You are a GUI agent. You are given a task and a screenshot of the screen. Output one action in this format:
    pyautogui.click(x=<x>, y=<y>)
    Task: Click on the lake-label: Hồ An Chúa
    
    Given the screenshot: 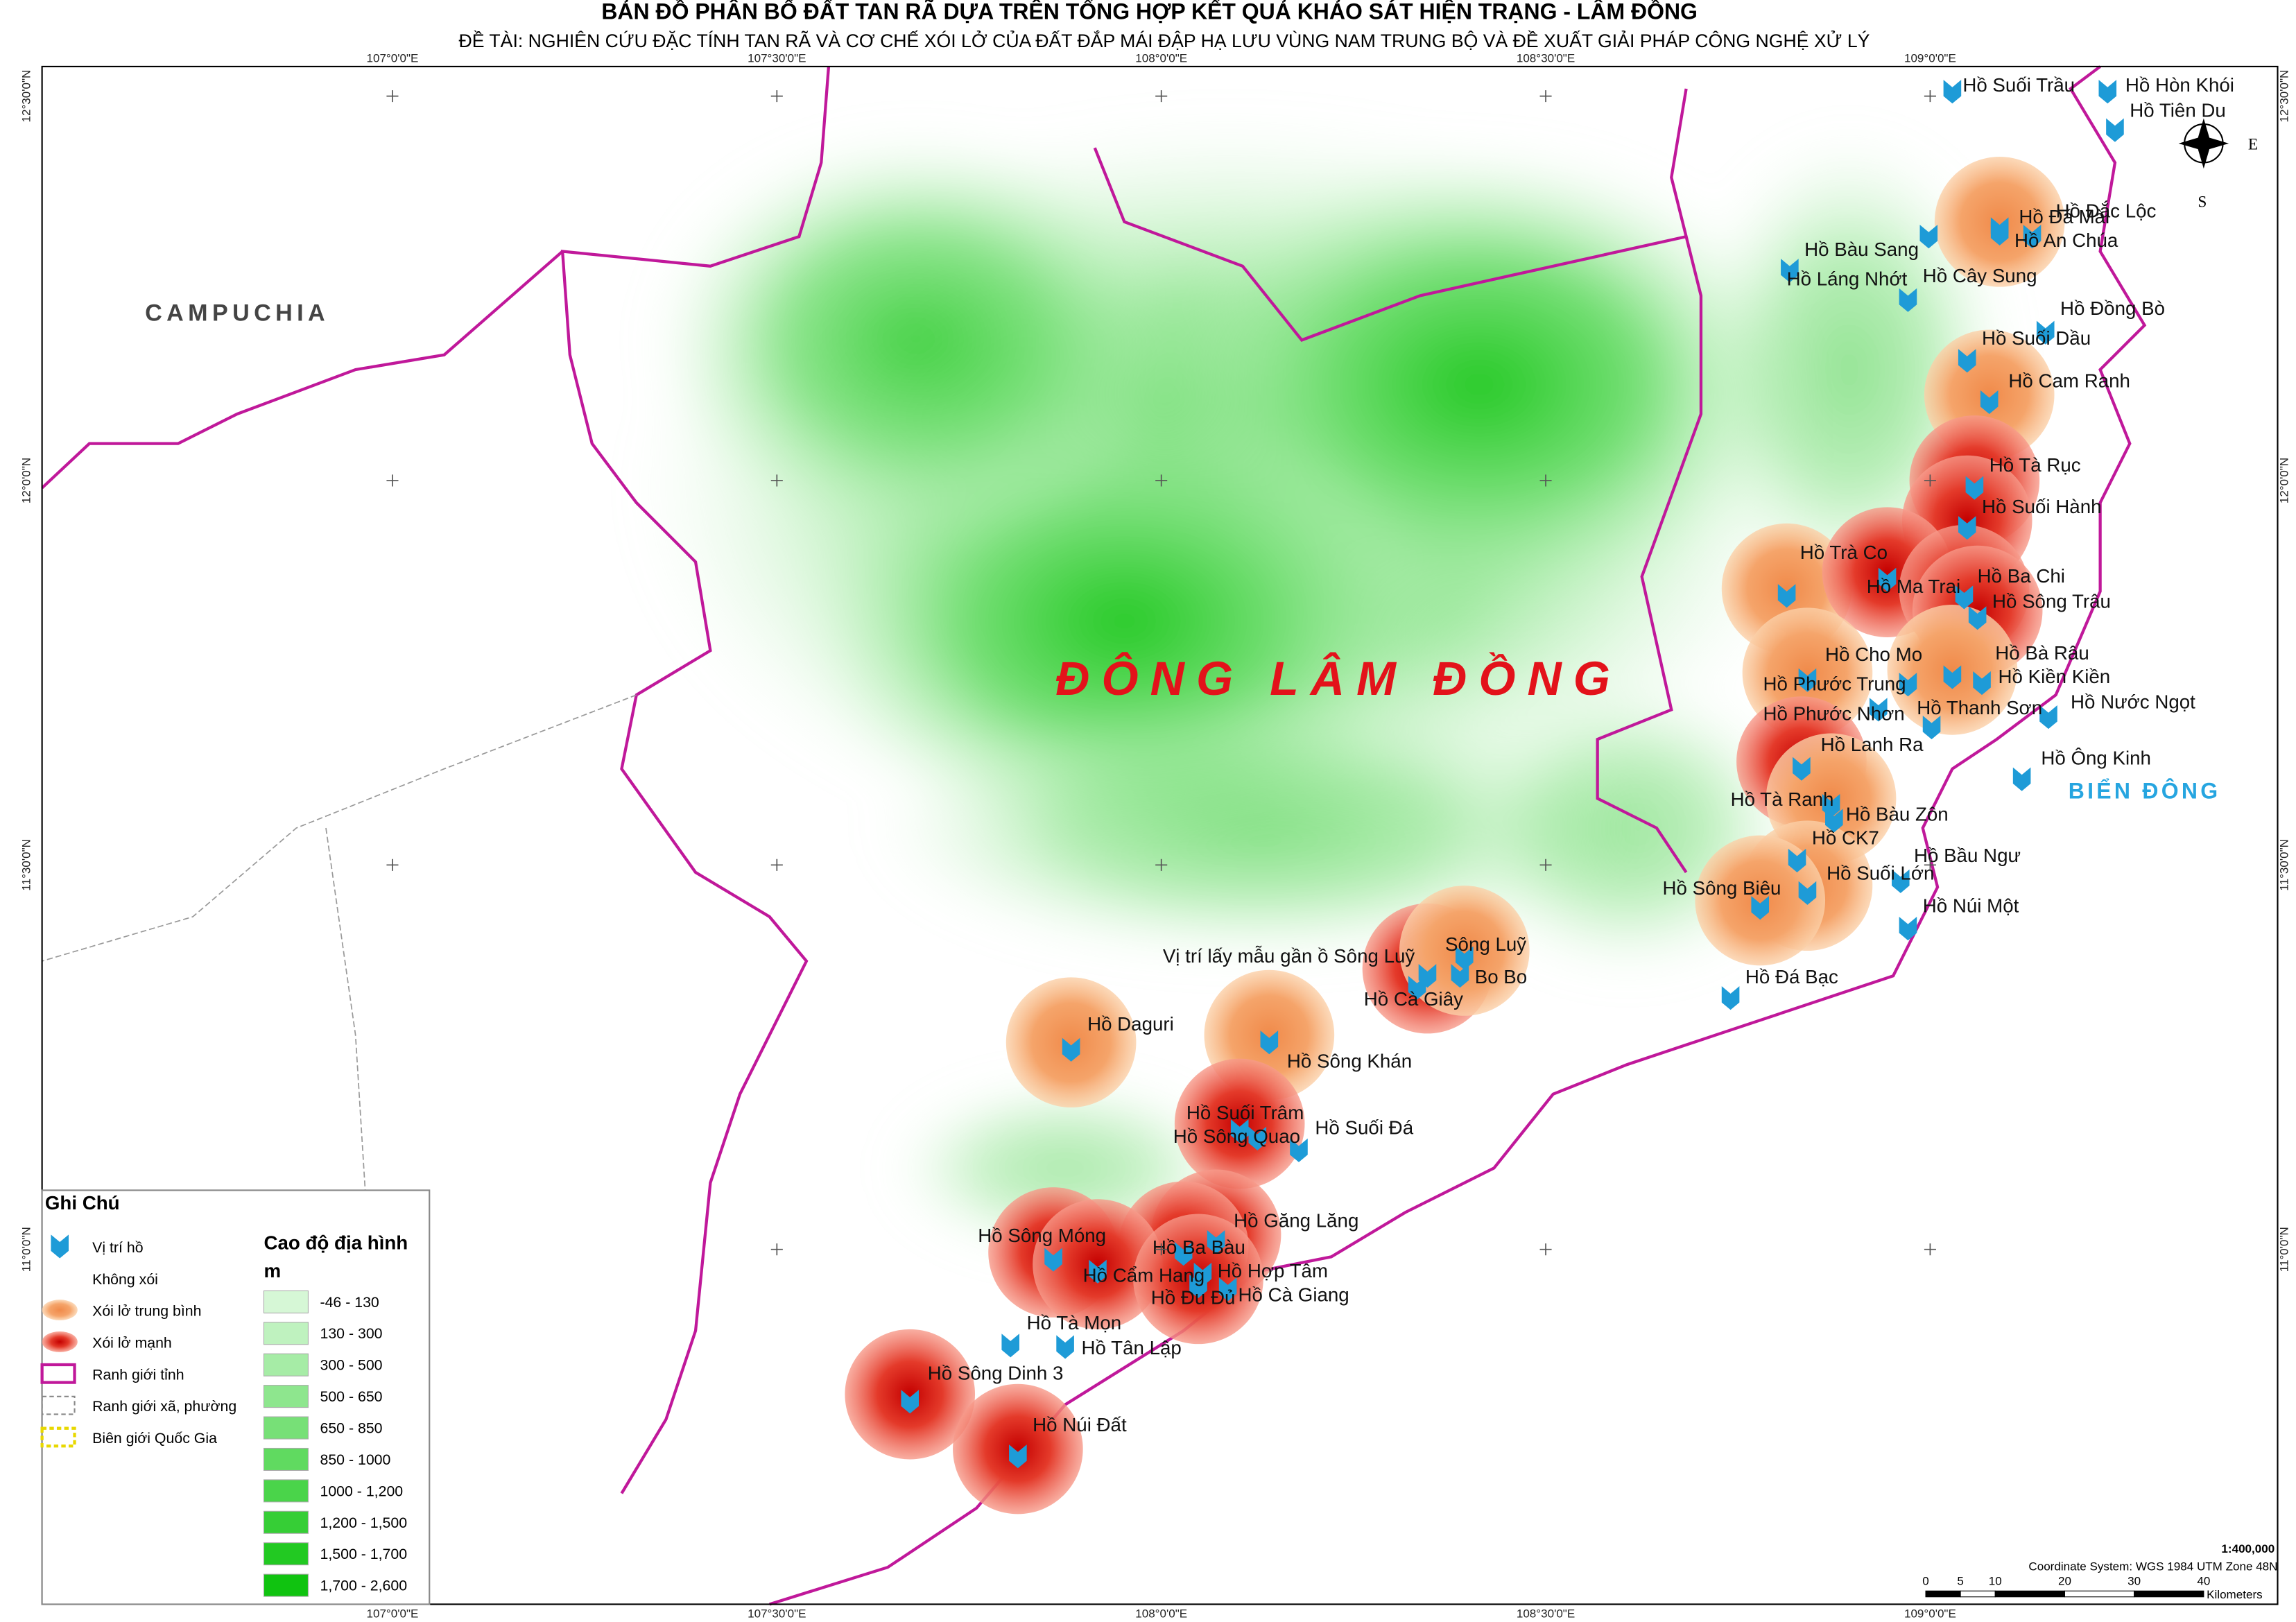 What is the action you would take?
    pyautogui.click(x=2066, y=240)
    